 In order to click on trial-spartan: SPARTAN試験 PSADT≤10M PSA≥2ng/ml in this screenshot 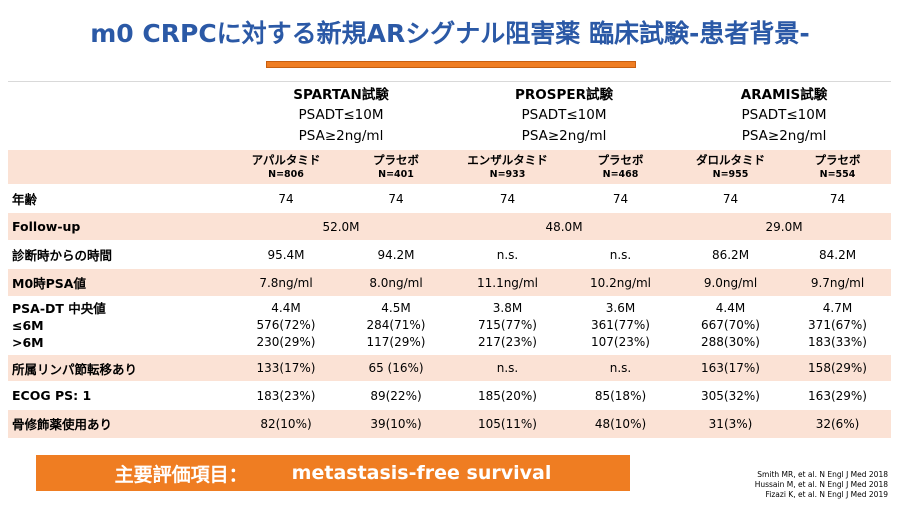, I will do `click(341, 115)`.